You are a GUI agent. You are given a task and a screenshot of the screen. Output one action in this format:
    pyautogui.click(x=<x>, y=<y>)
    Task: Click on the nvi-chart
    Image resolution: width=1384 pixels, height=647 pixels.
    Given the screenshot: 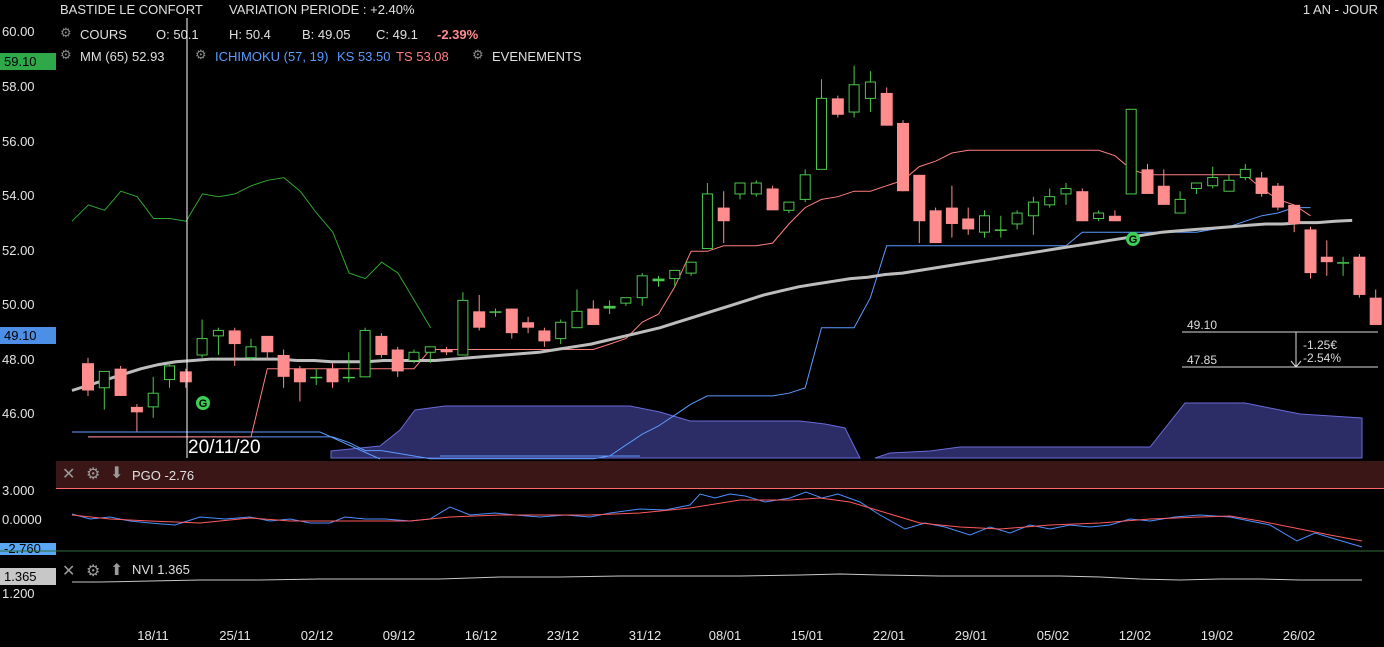 What is the action you would take?
    pyautogui.click(x=692, y=580)
    